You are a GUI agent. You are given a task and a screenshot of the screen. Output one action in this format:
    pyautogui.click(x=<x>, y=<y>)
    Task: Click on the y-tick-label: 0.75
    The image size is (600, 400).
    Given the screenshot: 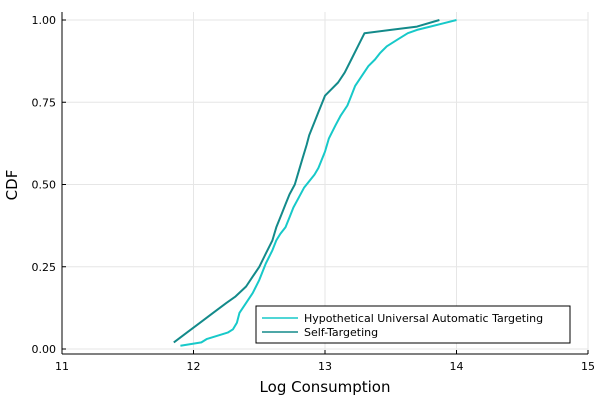 What is the action you would take?
    pyautogui.click(x=44, y=102)
    